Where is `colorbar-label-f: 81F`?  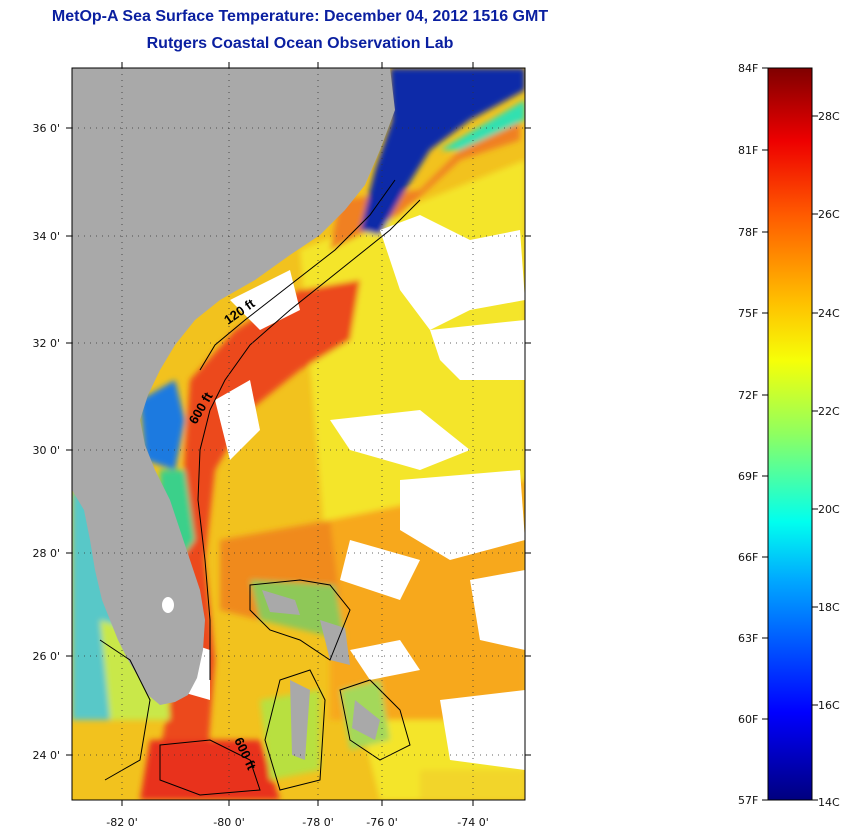 colorbar-label-f: 81F is located at coordinates (748, 150).